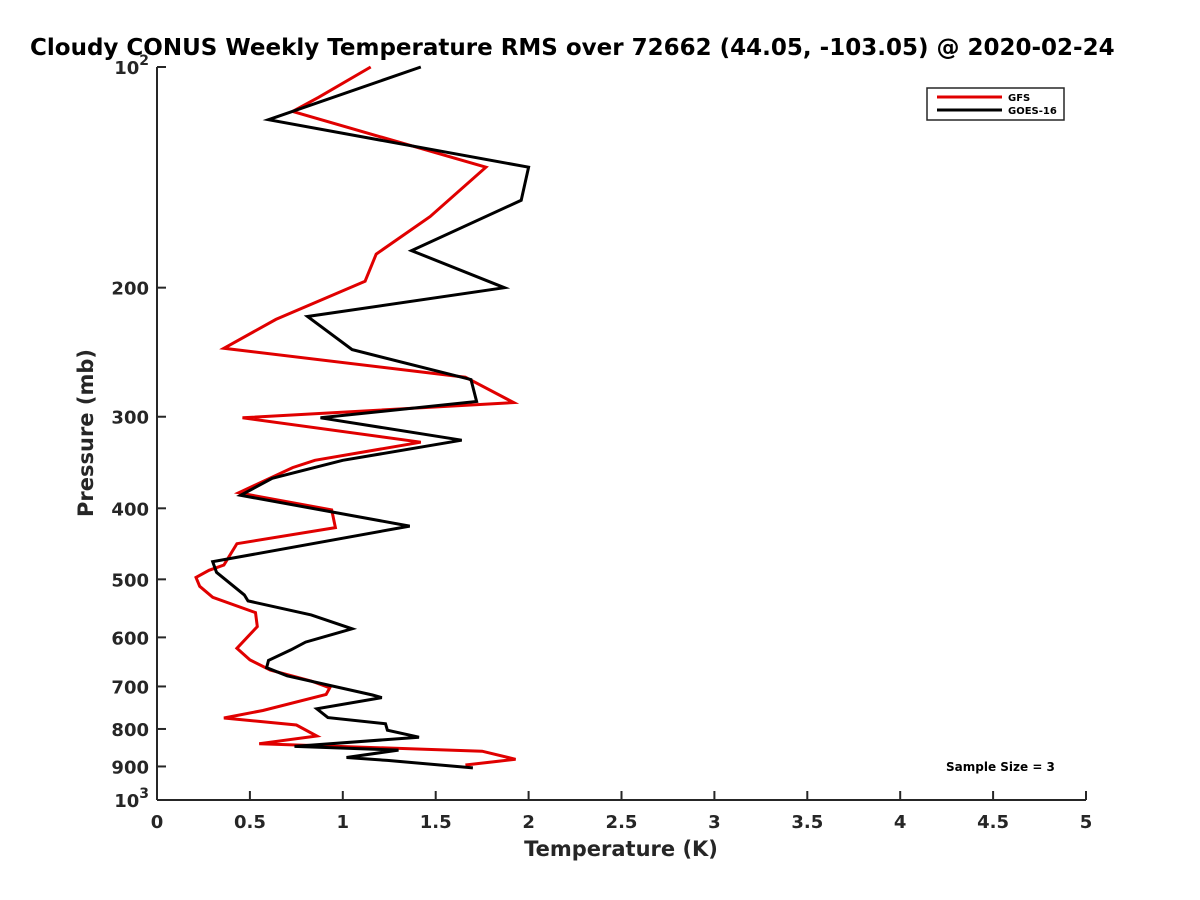  I want to click on sample-size-annotation: Sample Size = 3, so click(1000, 767).